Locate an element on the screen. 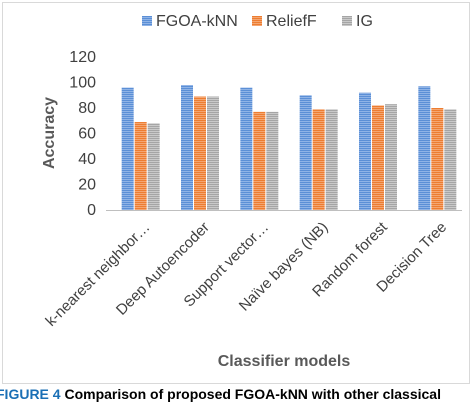 The width and height of the screenshot is (474, 402). y-tick-label: 120 is located at coordinates (82, 57).